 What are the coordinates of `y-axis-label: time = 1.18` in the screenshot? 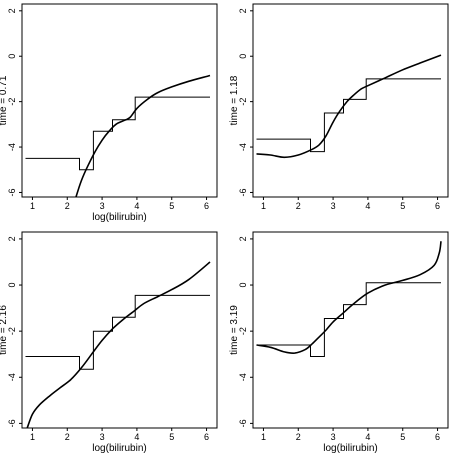 It's located at (234, 100).